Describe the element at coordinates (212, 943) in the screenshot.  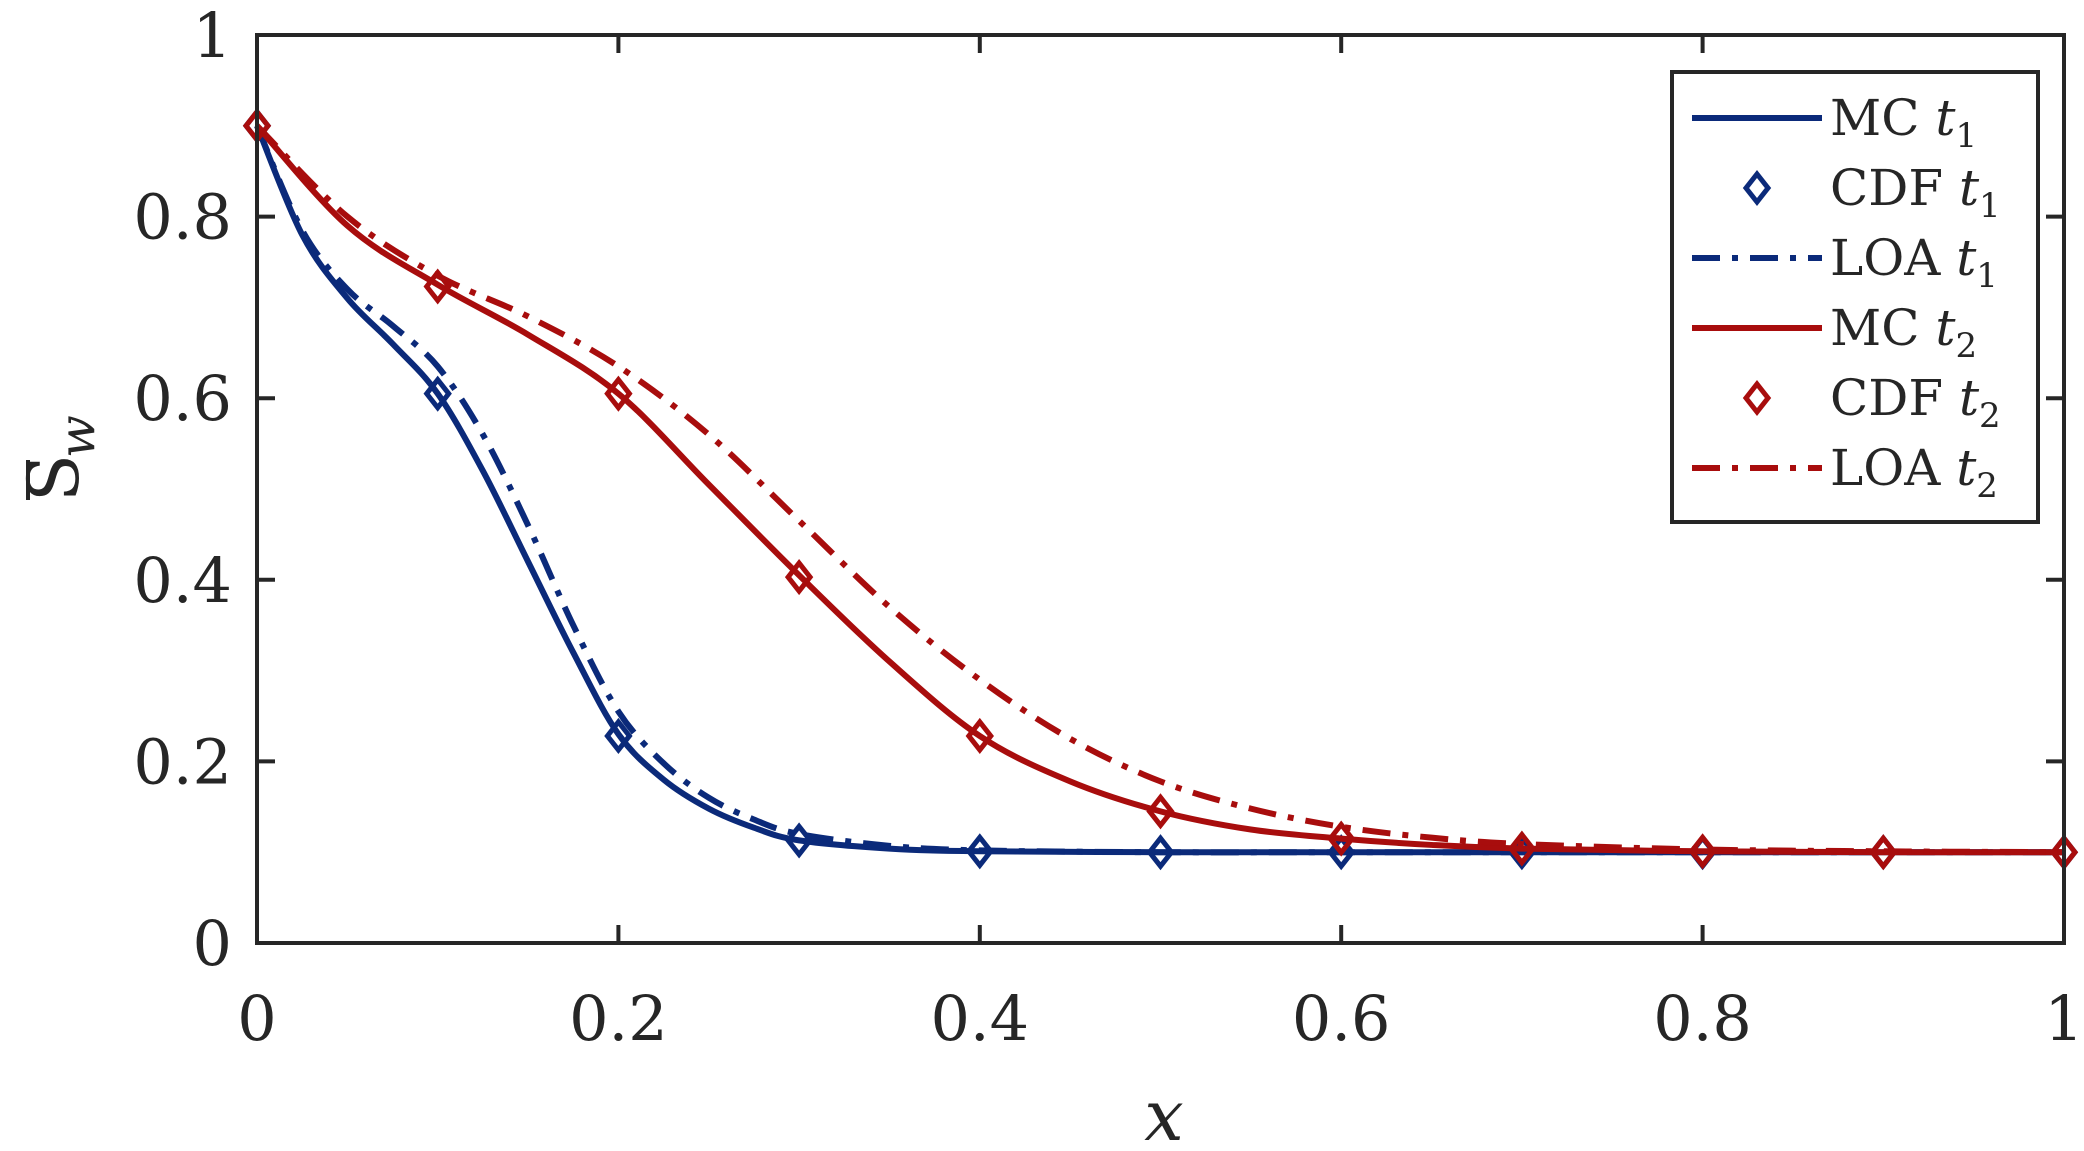
I see `y-tick-label-0: 0` at that location.